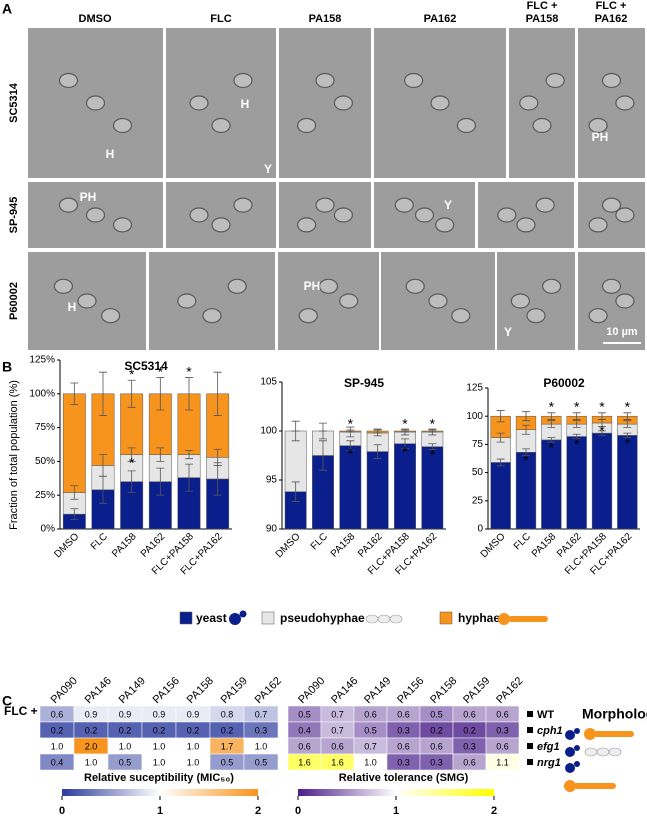 This screenshot has width=647, height=833. I want to click on panel-label: C, so click(7, 701).